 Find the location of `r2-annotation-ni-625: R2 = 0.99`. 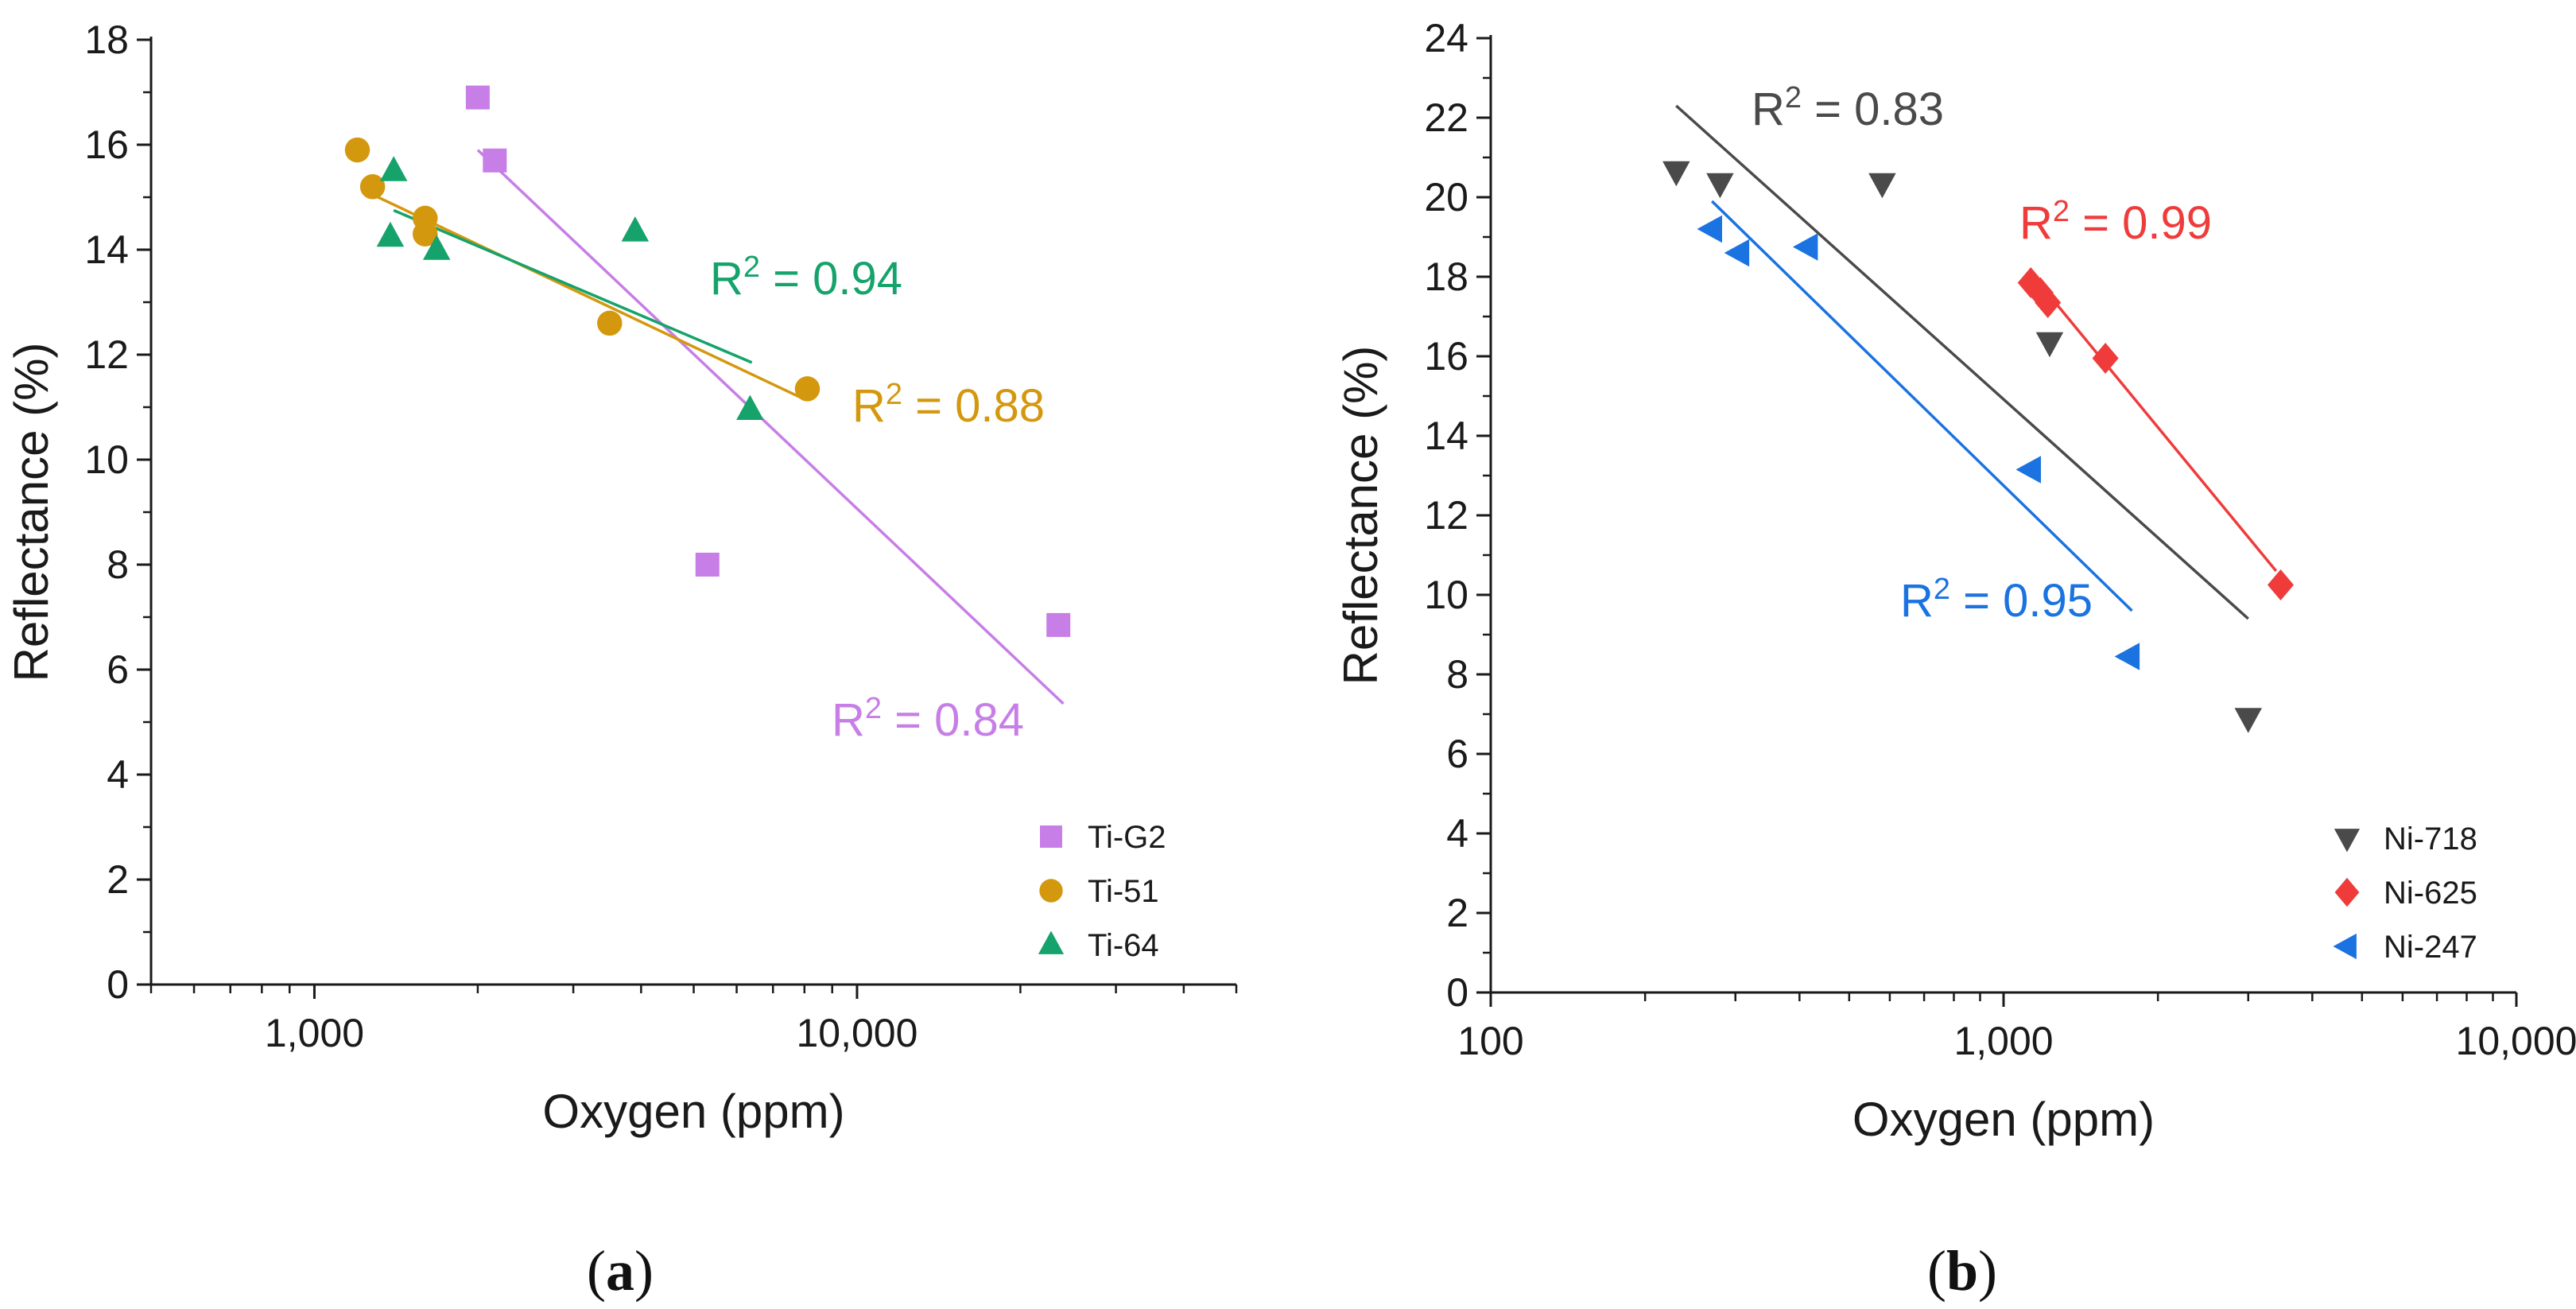

r2-annotation-ni-625: R2 = 0.99 is located at coordinates (2115, 222).